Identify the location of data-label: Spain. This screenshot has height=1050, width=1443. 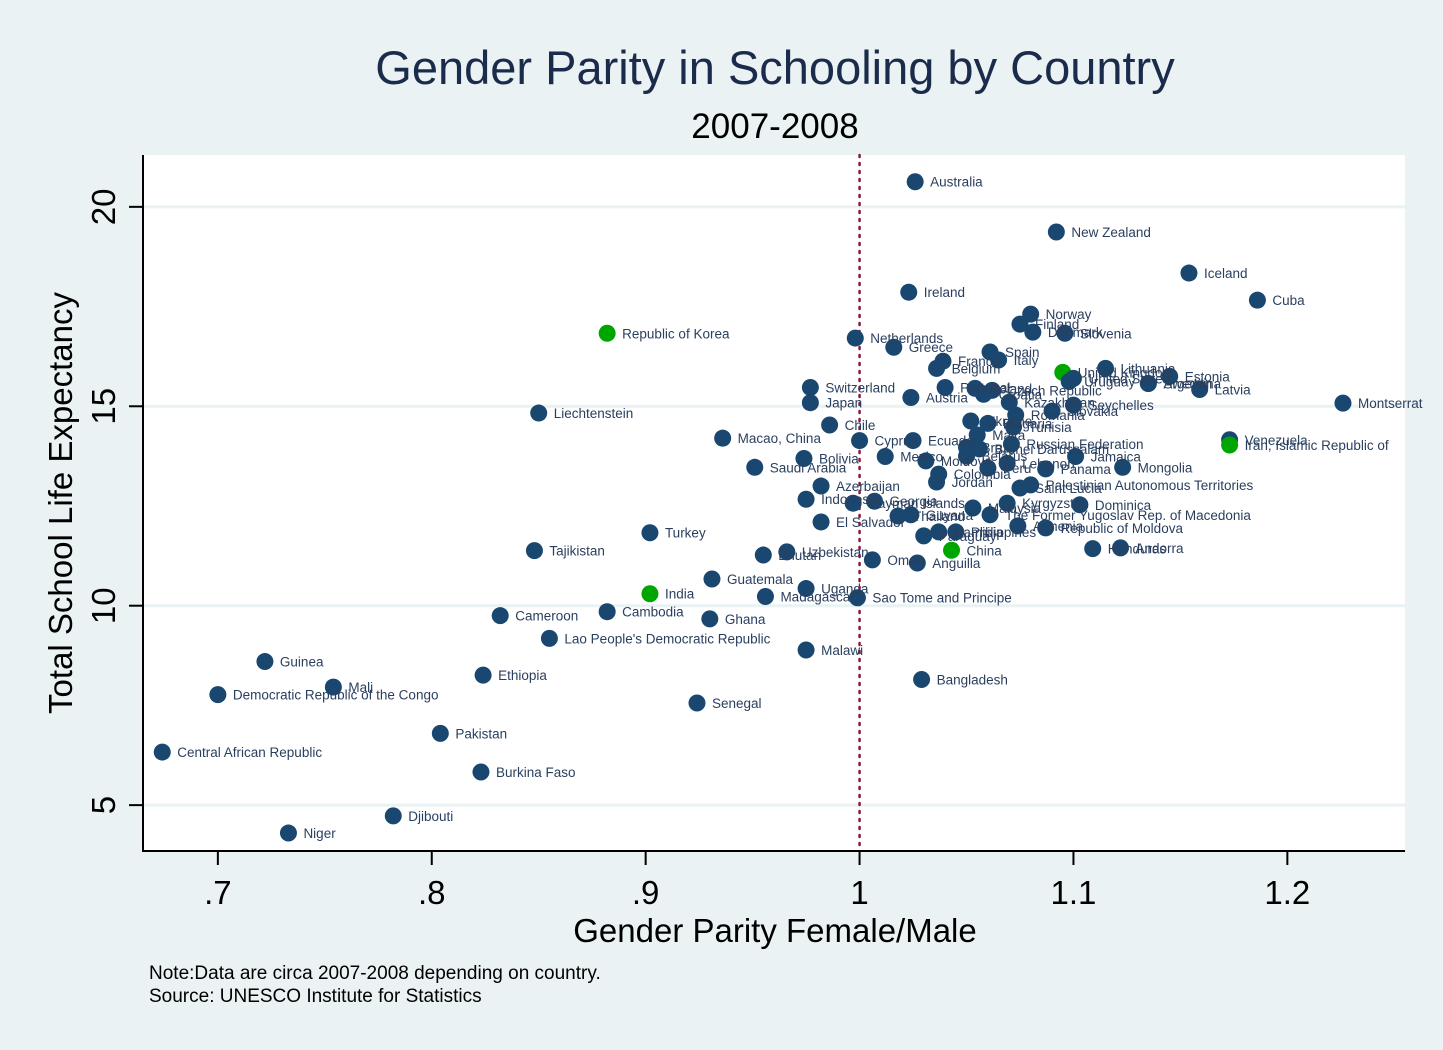
(1022, 352).